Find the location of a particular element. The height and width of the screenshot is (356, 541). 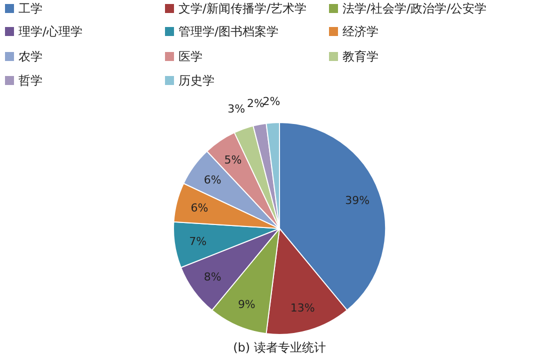

data-label: 7% is located at coordinates (198, 241).